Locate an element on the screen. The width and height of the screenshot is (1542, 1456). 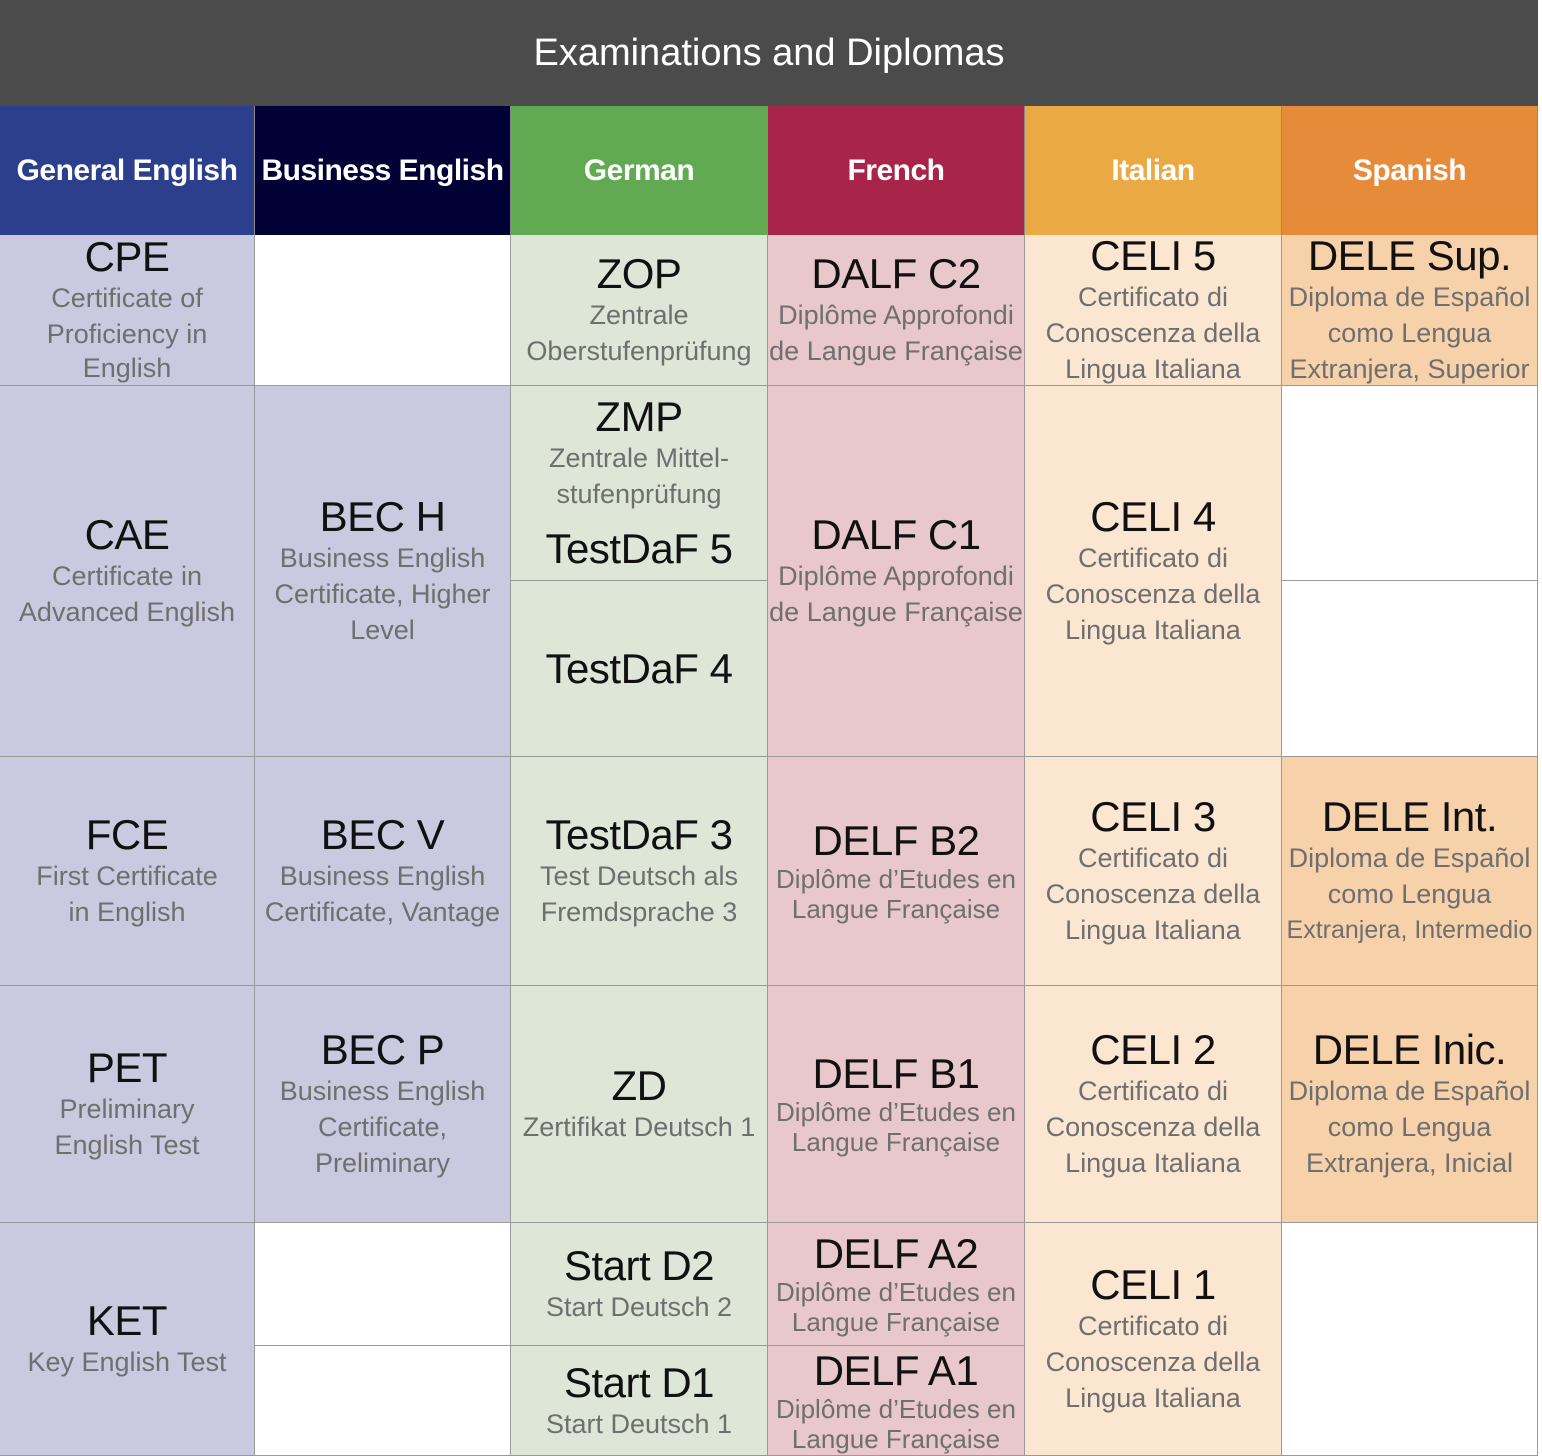
exam-code: CELI 1 is located at coordinates (1153, 1284).